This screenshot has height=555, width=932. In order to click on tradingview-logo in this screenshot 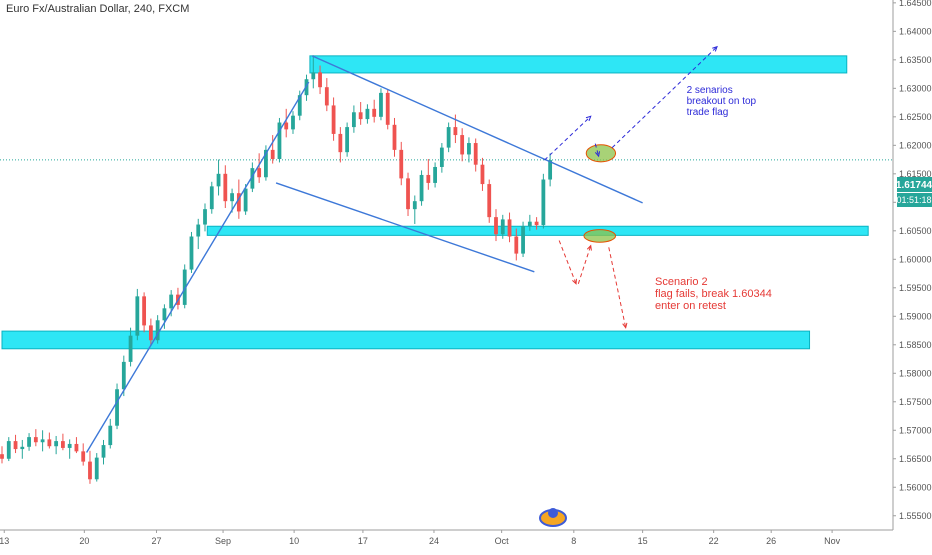, I will do `click(553, 517)`.